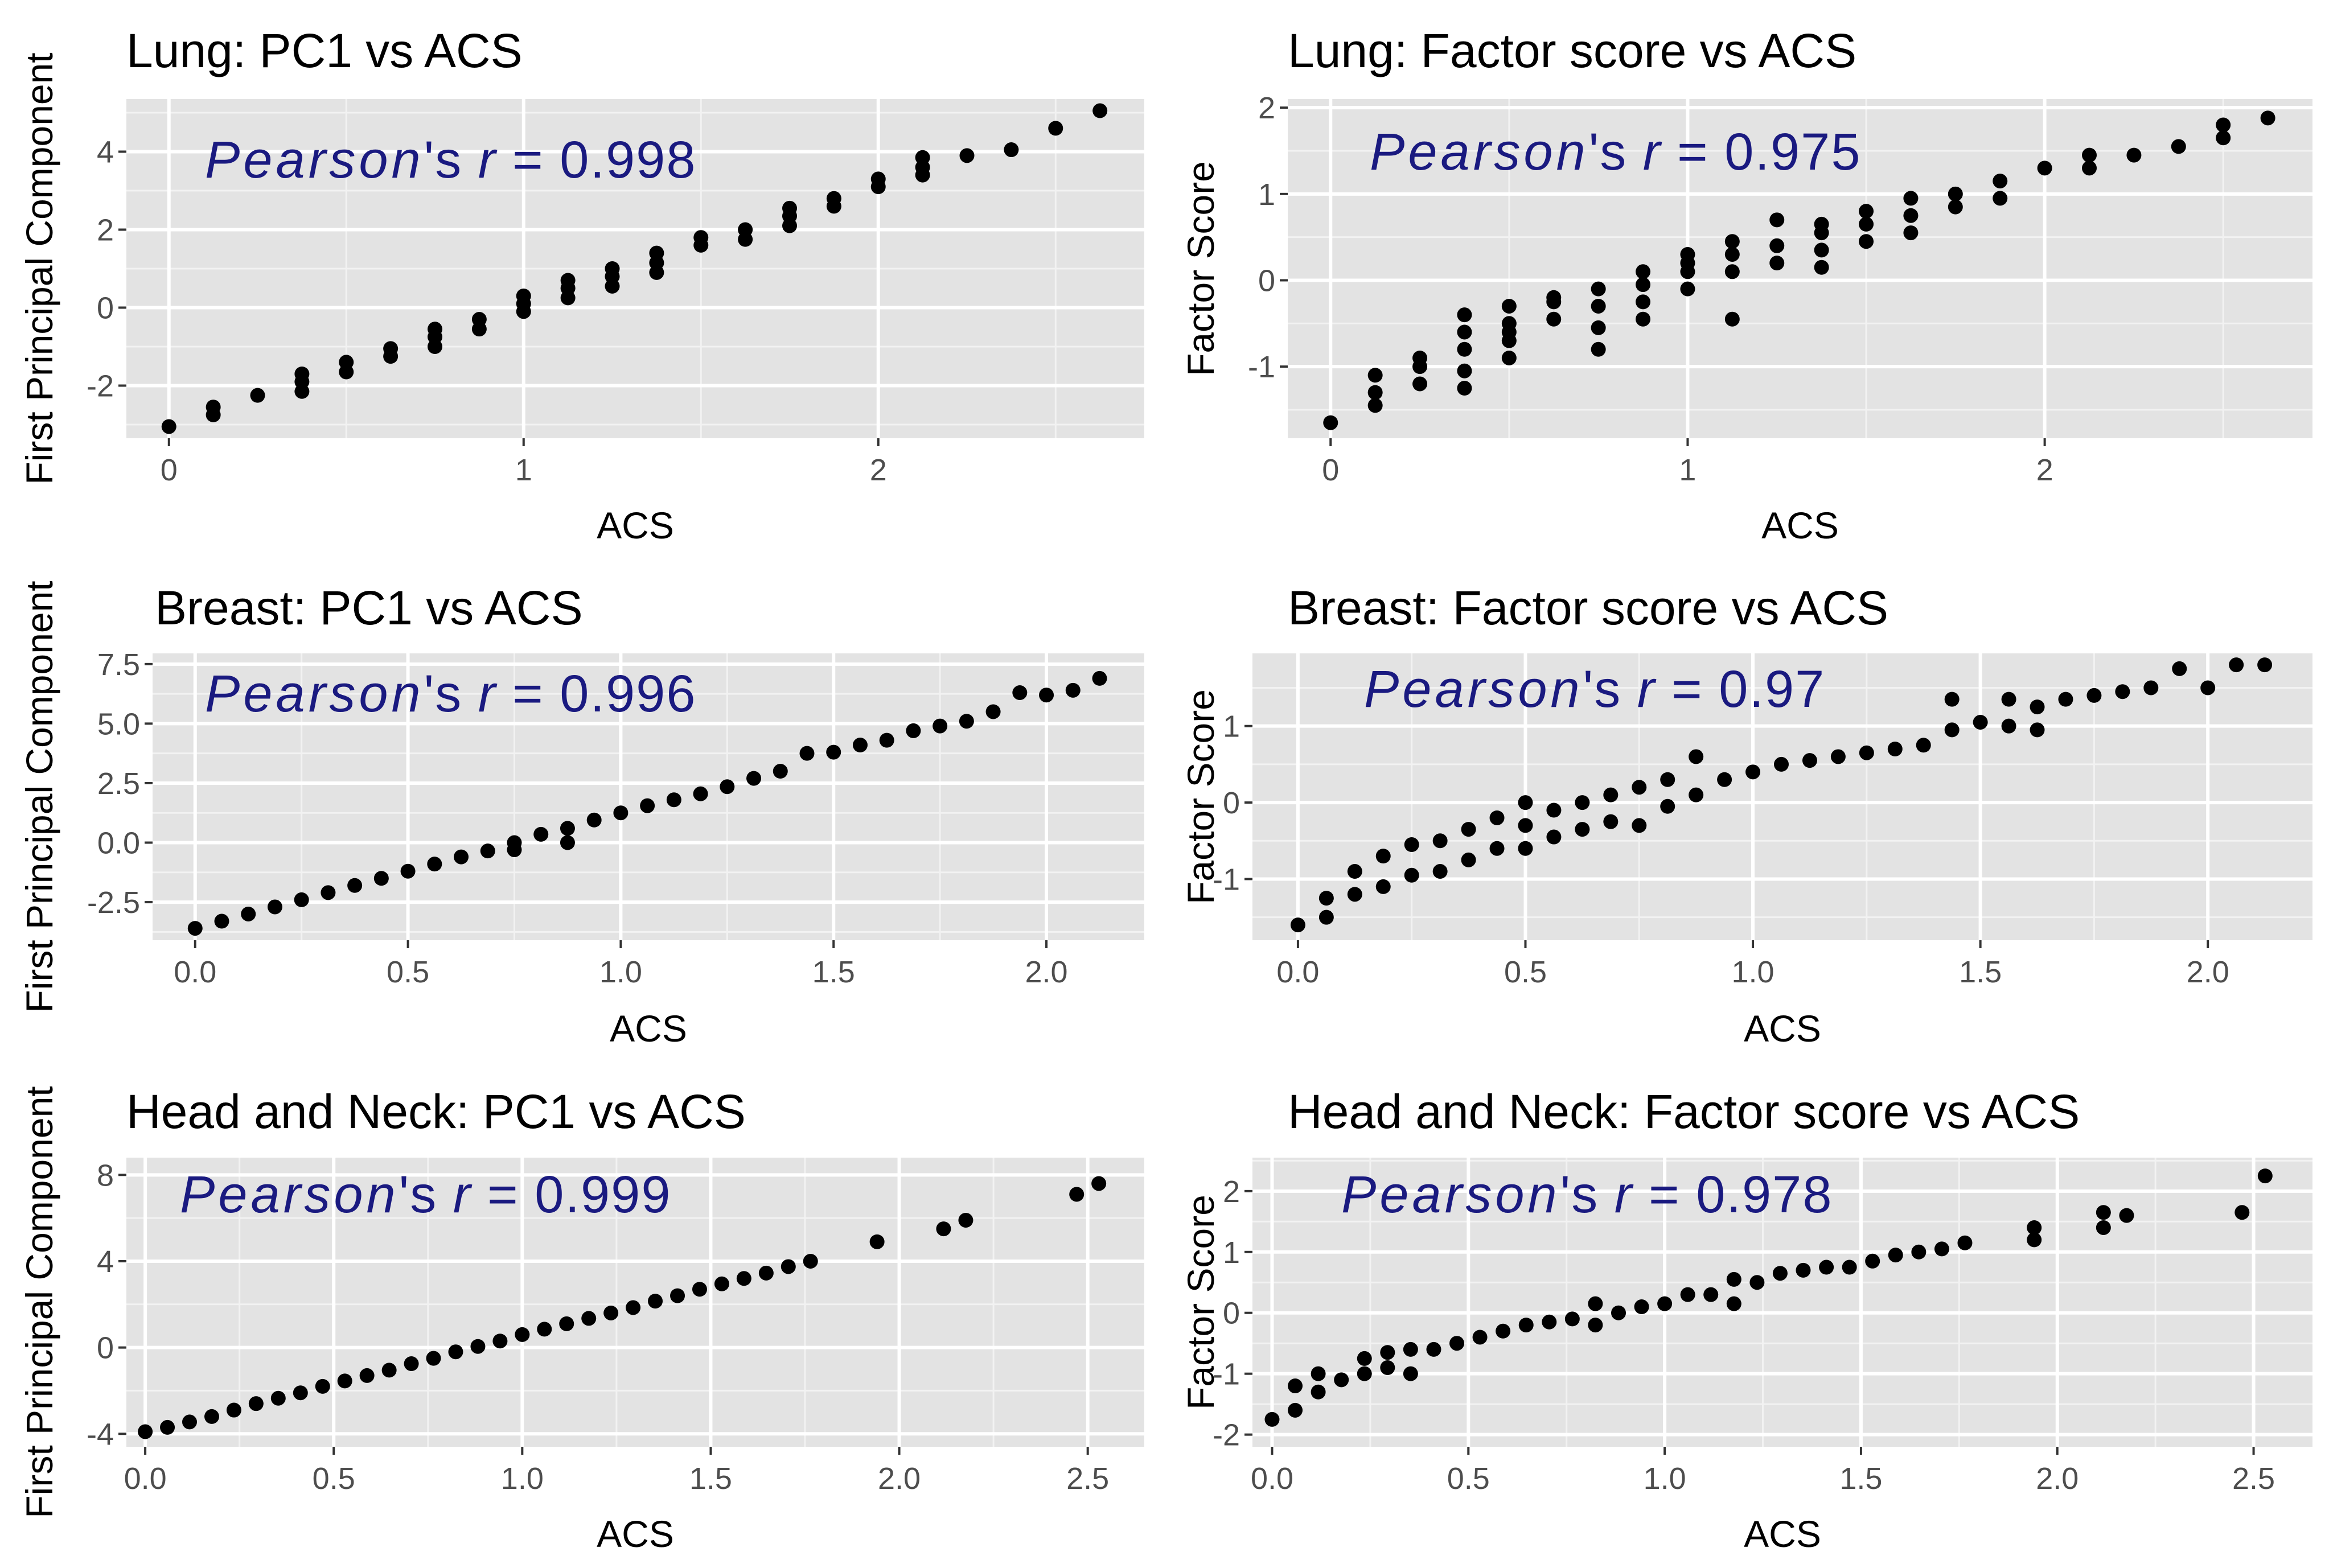 Image resolution: width=2329 pixels, height=1568 pixels. What do you see at coordinates (1572, 51) in the screenshot?
I see `chart-title: Lung: Factor score vs ACS` at bounding box center [1572, 51].